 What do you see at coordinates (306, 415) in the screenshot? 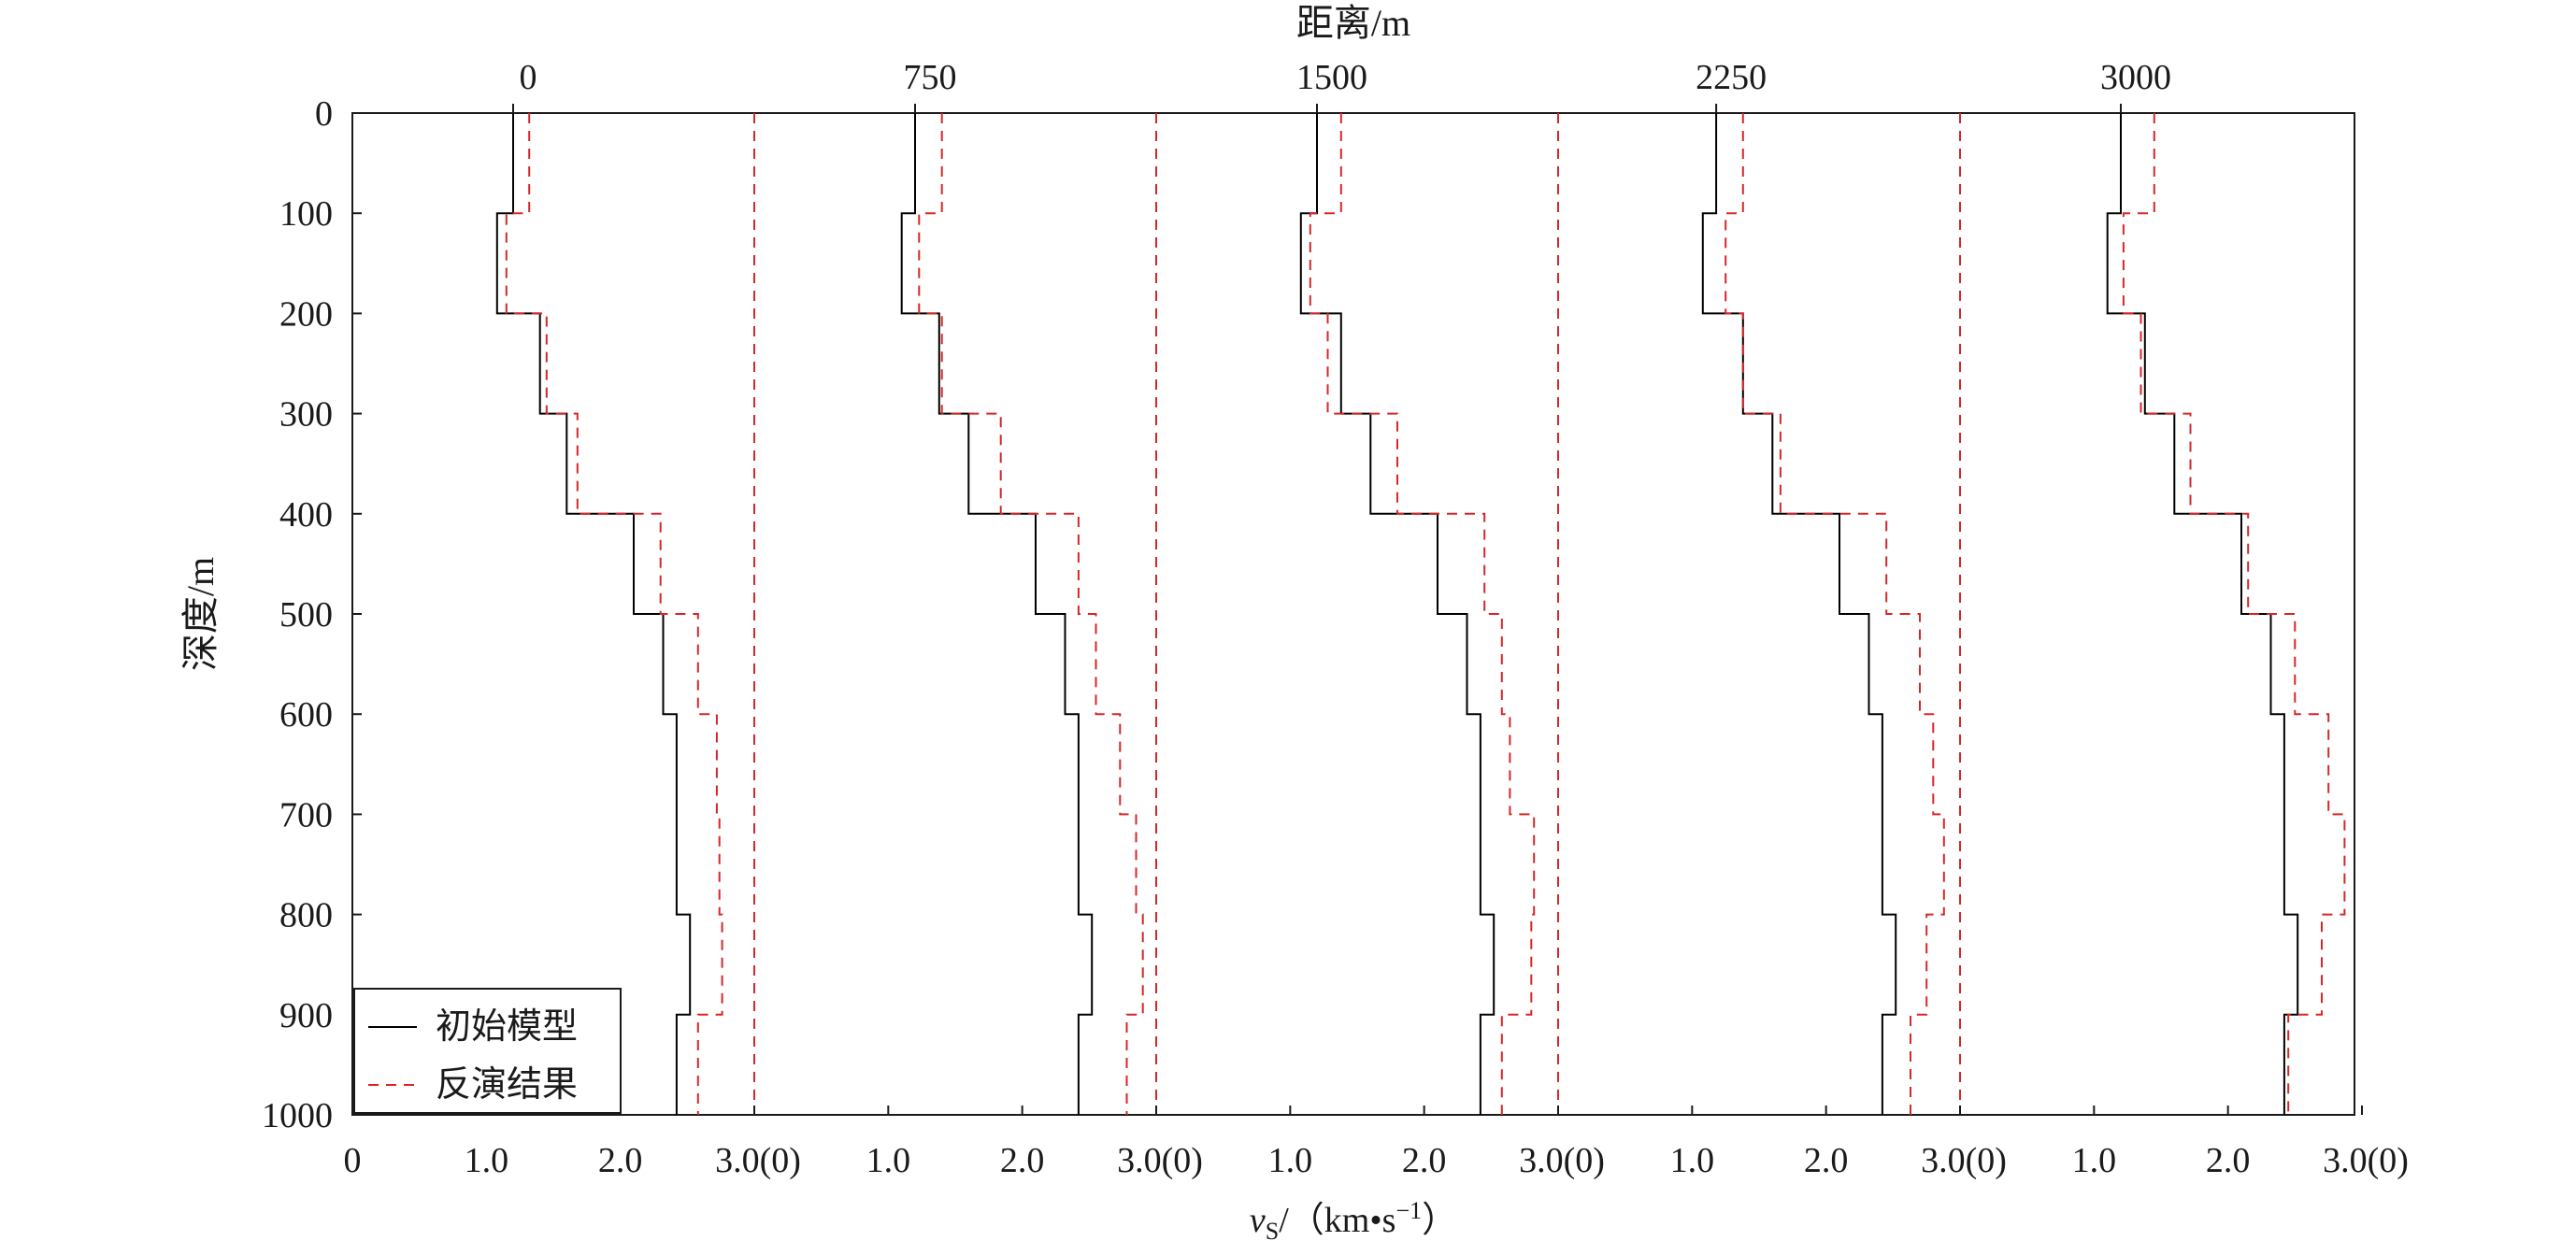
I see `y-tick-label-300: 300` at bounding box center [306, 415].